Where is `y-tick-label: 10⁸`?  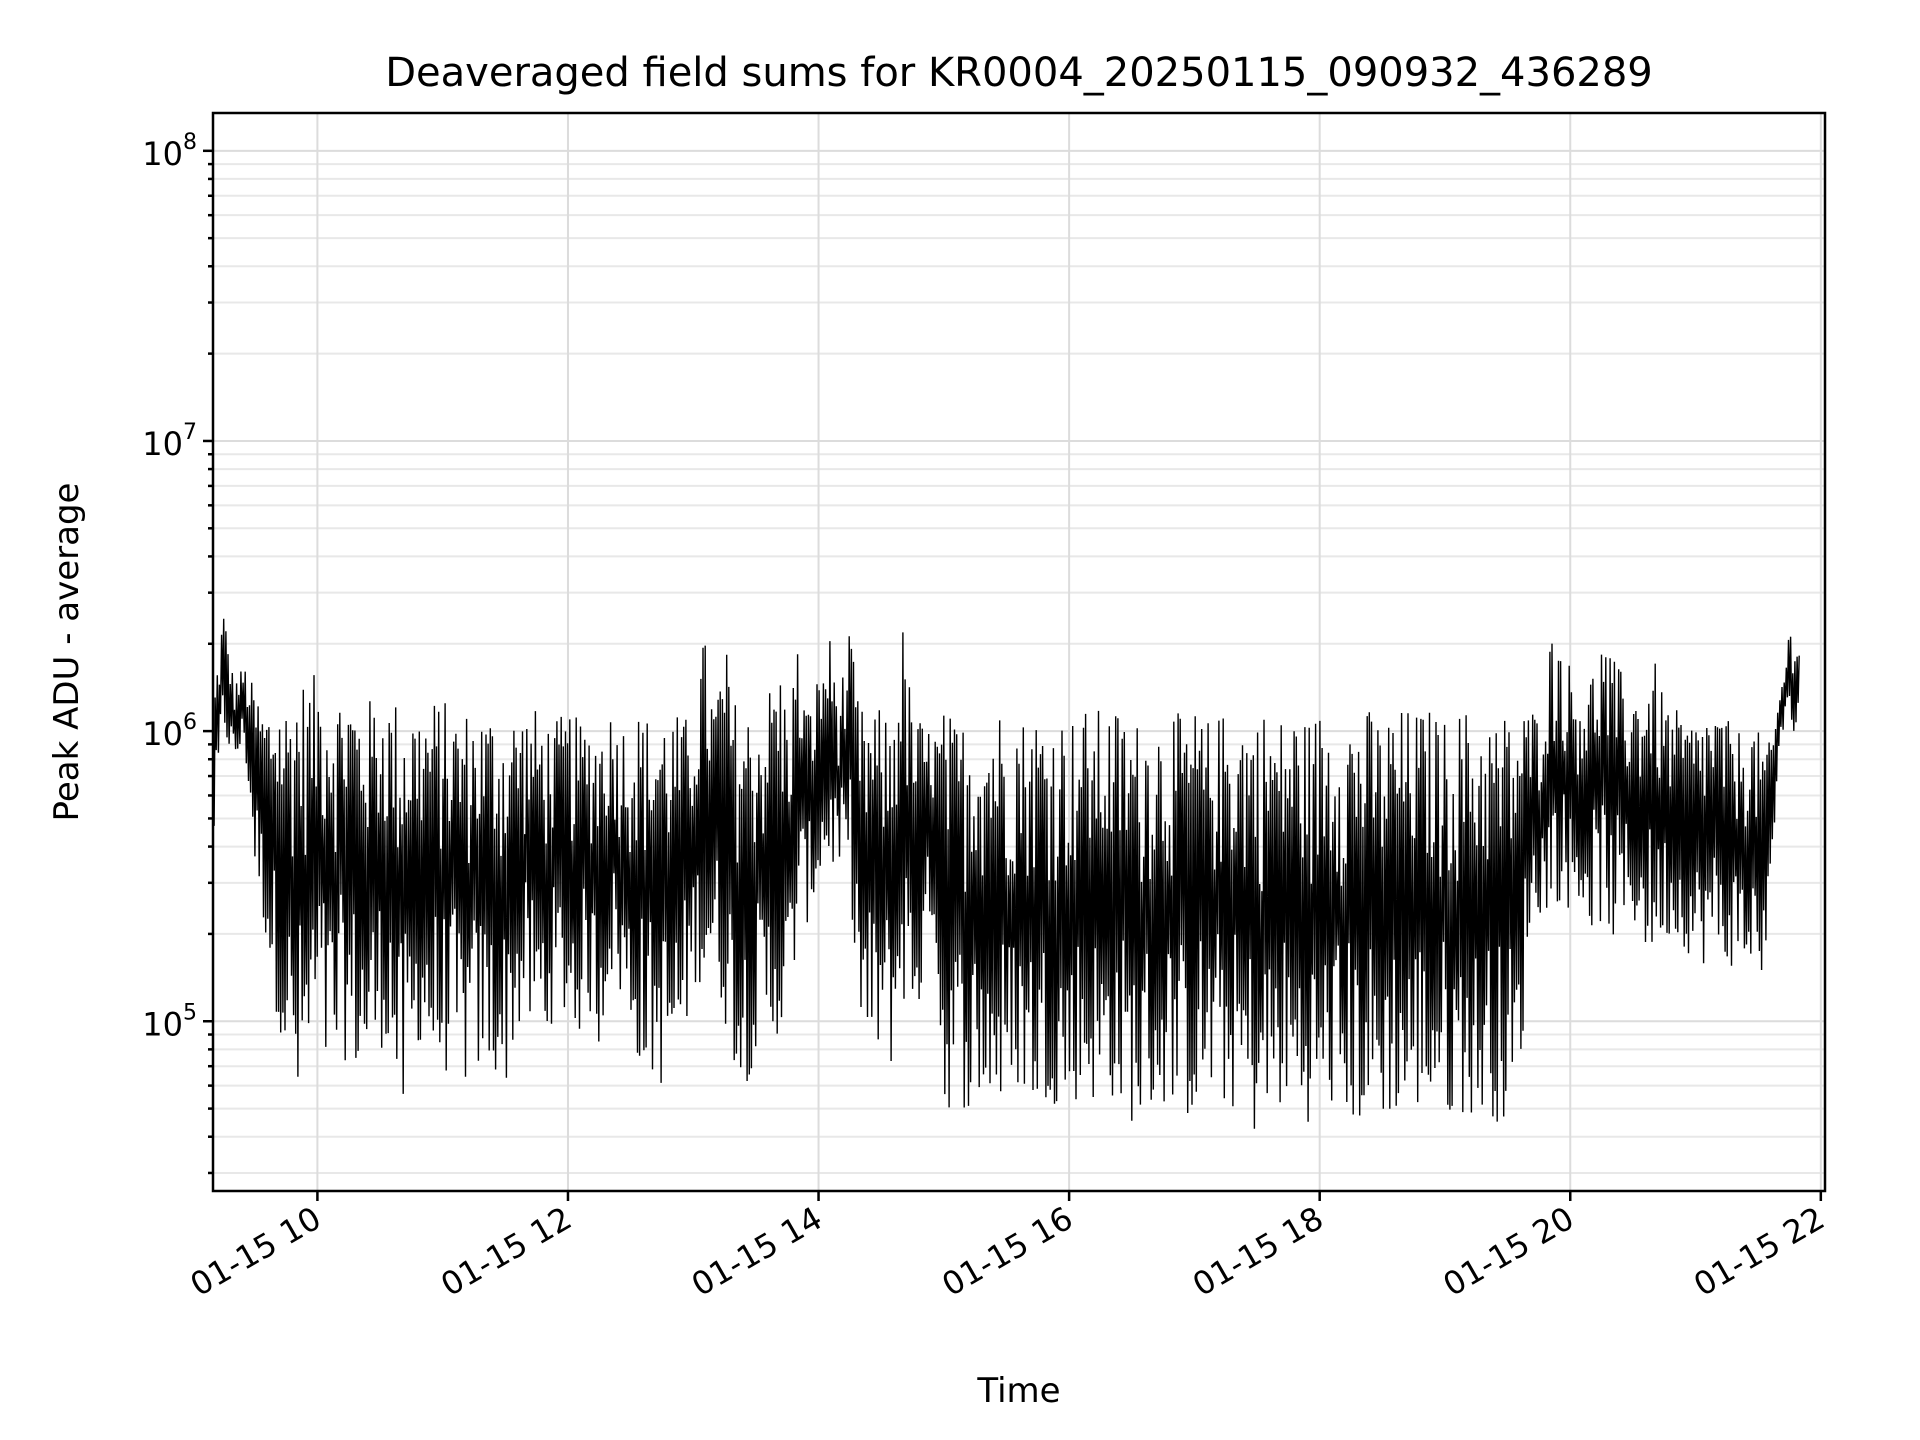 y-tick-label: 10⁸ is located at coordinates (169, 151).